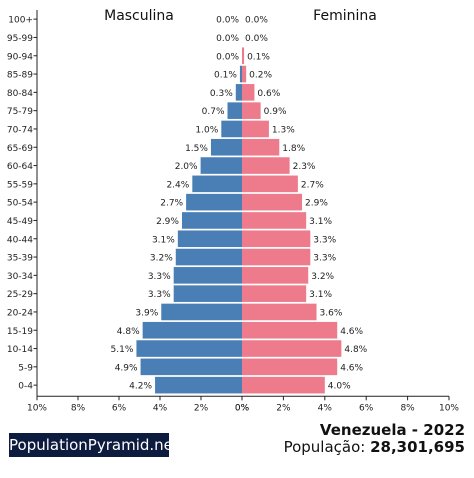 This screenshot has height=478, width=474. I want to click on female-value-label: 3.6%, so click(331, 313).